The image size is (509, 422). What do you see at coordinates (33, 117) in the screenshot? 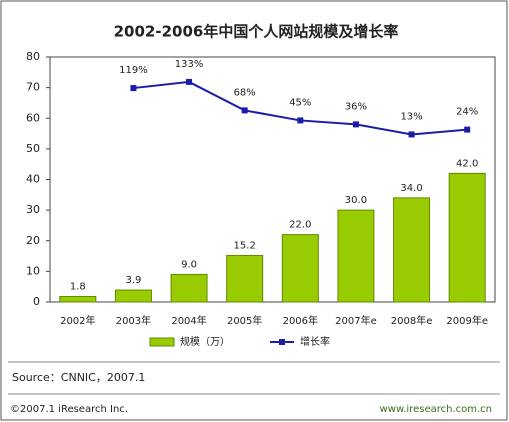
I see `y-tick-label: 60` at bounding box center [33, 117].